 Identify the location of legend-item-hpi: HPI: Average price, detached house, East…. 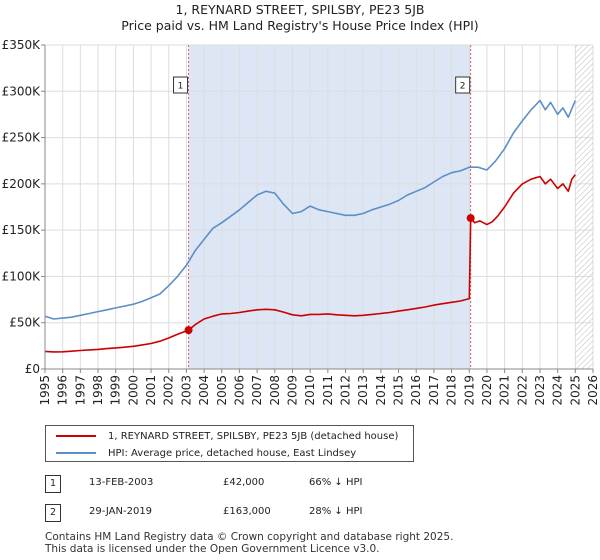
(206, 453).